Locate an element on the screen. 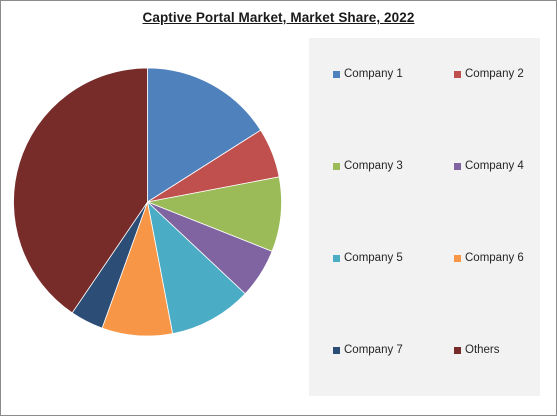  legend-item-company-7: Company 7 is located at coordinates (368, 350).